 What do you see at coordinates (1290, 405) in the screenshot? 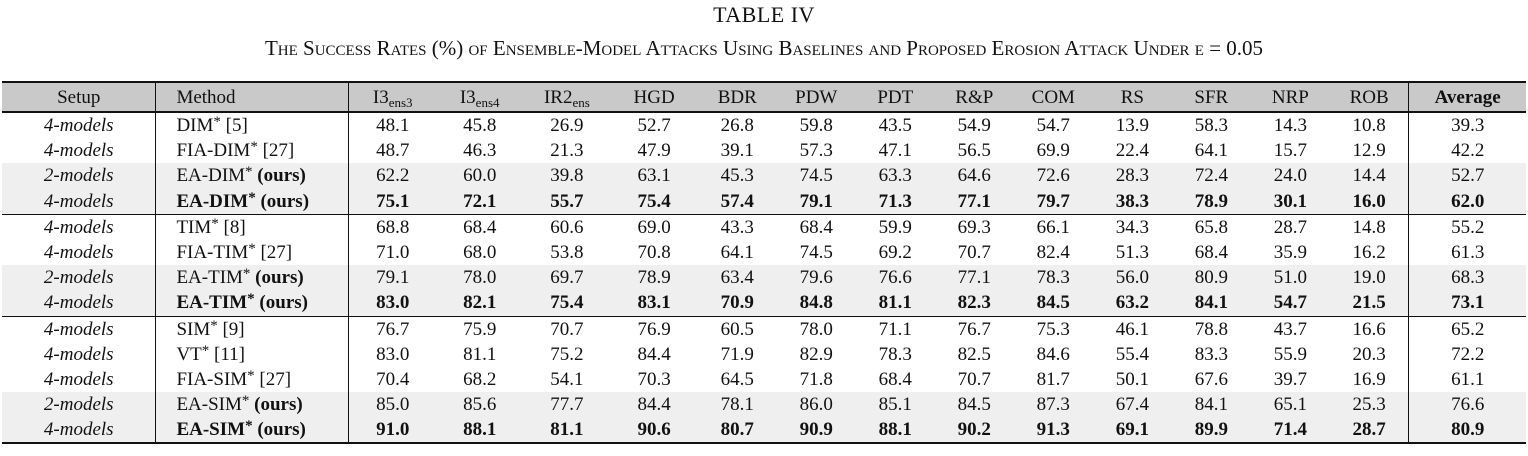
I see `cell-value: 65.1` at bounding box center [1290, 405].